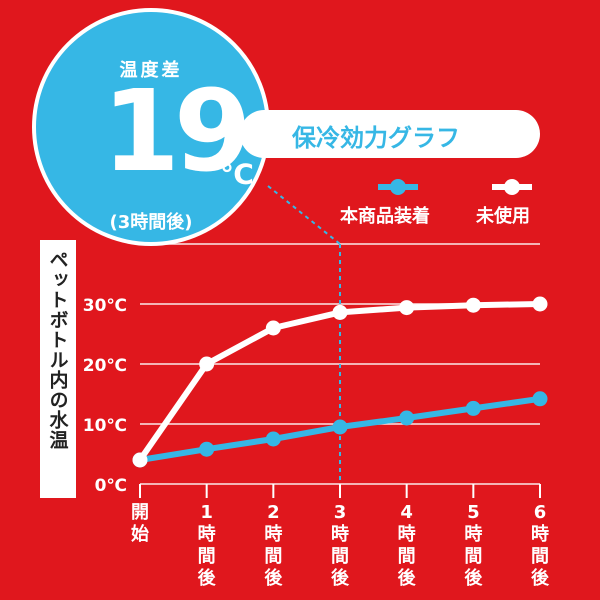  I want to click on y-axis-label: ペットボトル内の水温, so click(57, 350).